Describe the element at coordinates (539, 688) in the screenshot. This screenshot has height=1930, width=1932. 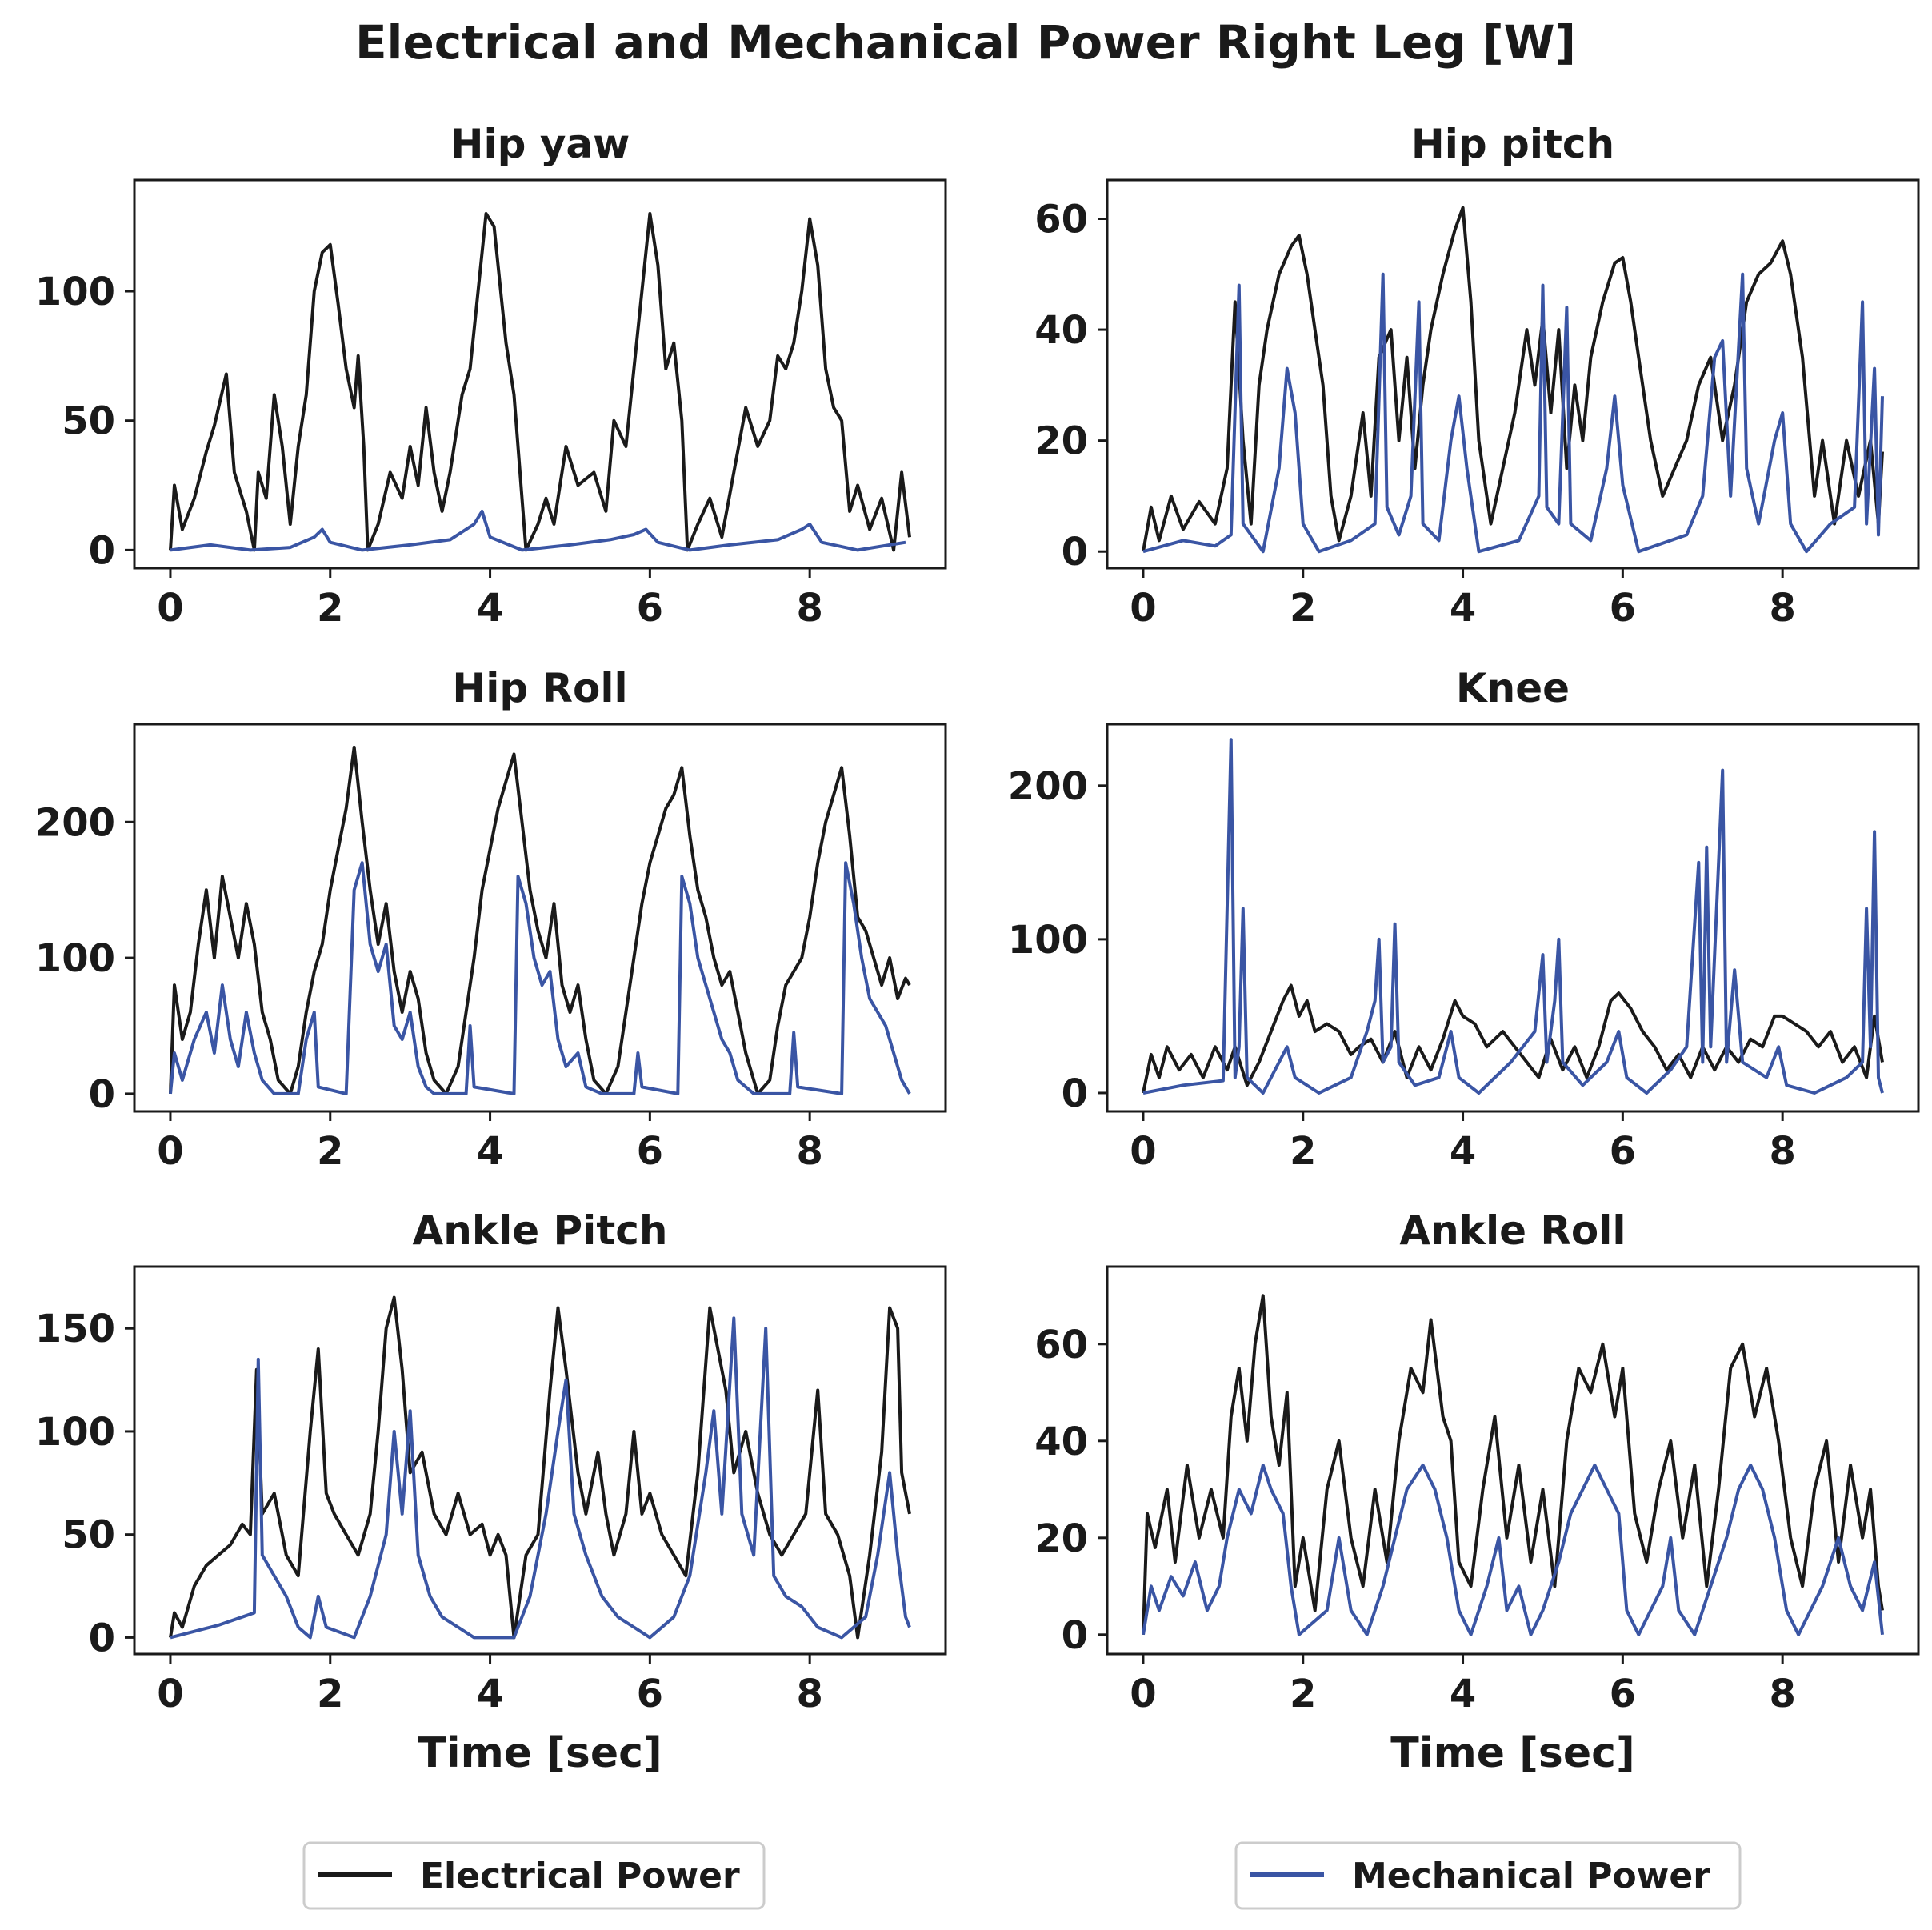
I see `panel-title-hip-roll: Hip Roll` at that location.